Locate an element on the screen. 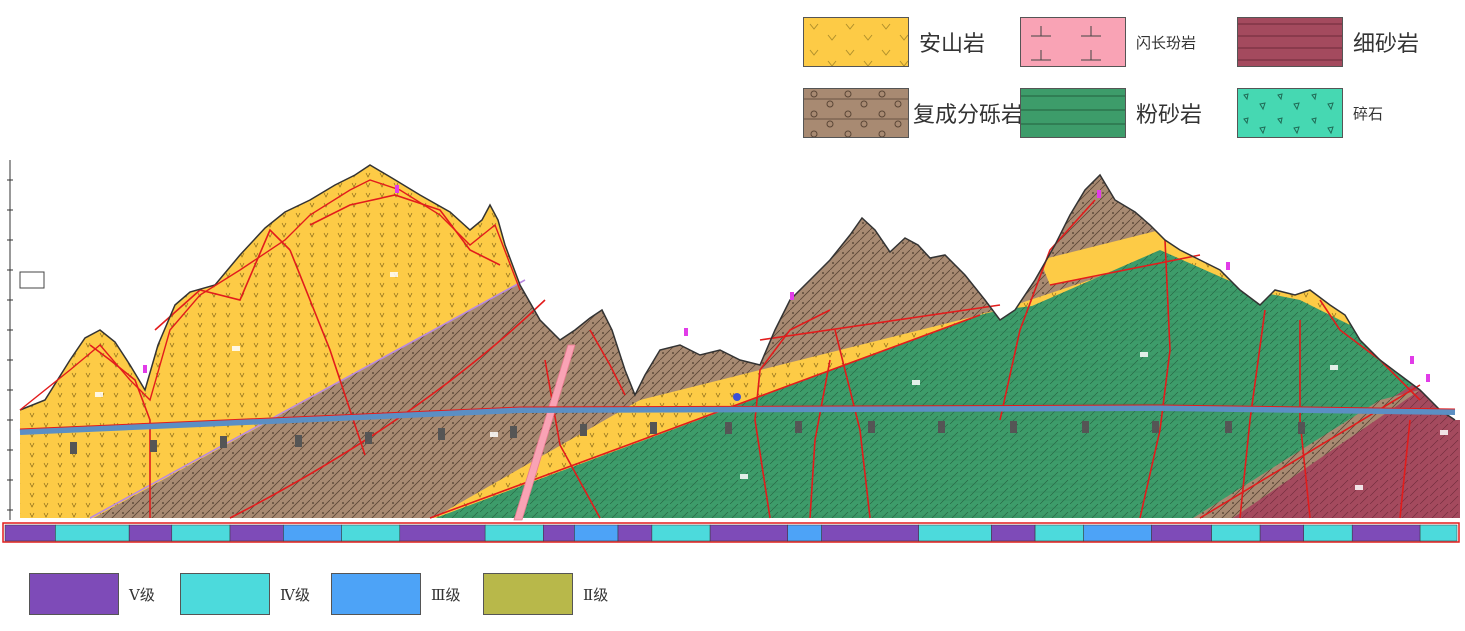 This screenshot has width=1465, height=631. legend-grade-iv: Ⅳ级 is located at coordinates (245, 594).